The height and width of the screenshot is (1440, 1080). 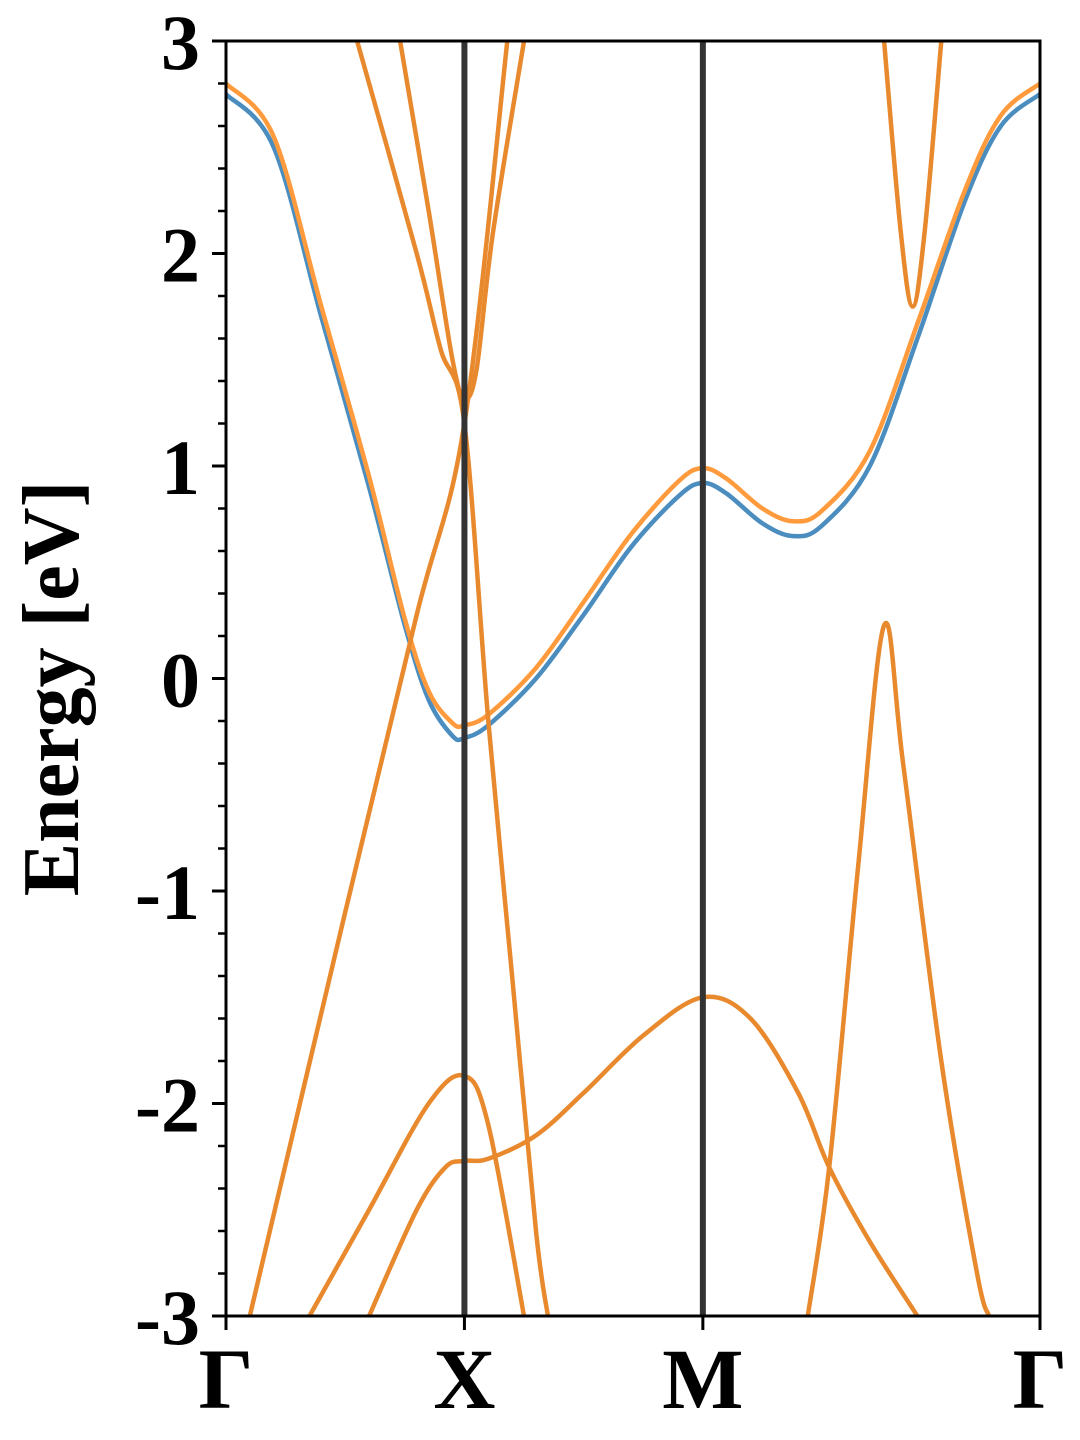 I want to click on y-axis-label: Energy [eV], so click(x=52, y=688).